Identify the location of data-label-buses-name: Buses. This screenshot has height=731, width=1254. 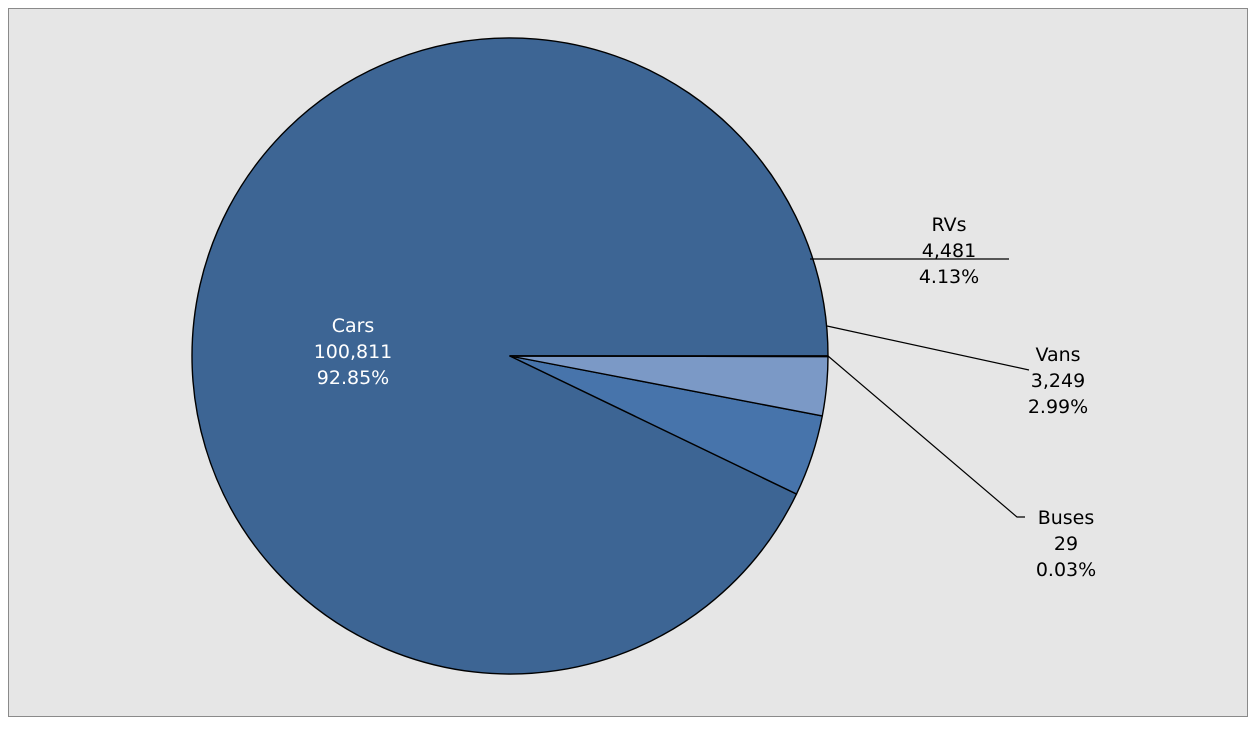
(1066, 518).